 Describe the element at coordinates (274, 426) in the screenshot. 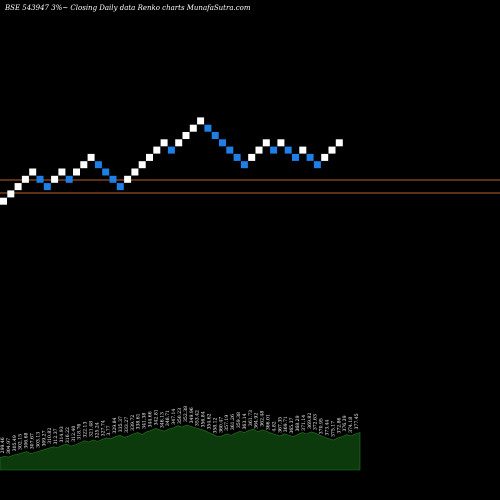

I see `volume-bar-label: 4.82` at that location.